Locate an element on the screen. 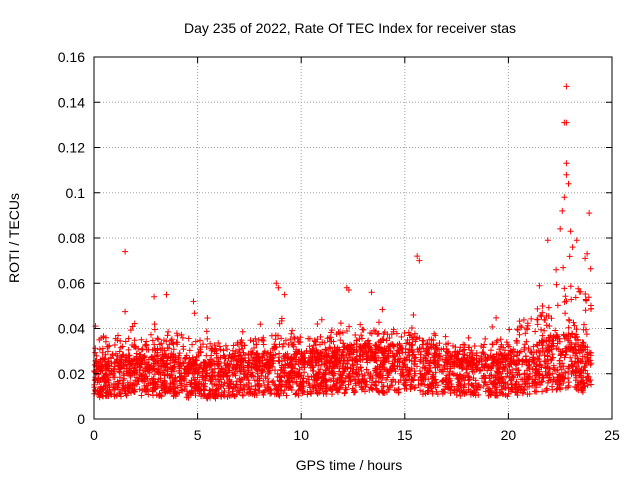 Image resolution: width=640 pixels, height=480 pixels. y-tick-label: 0.02 is located at coordinates (71, 374).